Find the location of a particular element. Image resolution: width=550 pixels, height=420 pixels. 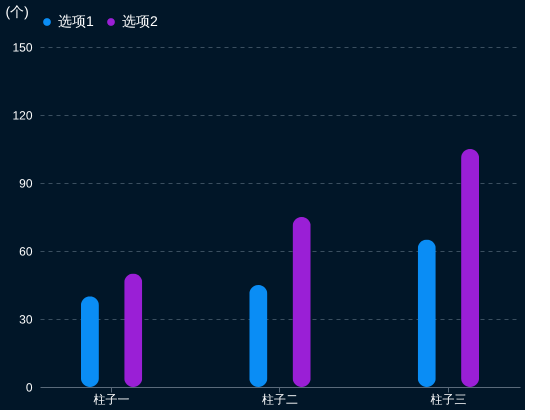

x-tick-label: 柱子三 is located at coordinates (448, 399).